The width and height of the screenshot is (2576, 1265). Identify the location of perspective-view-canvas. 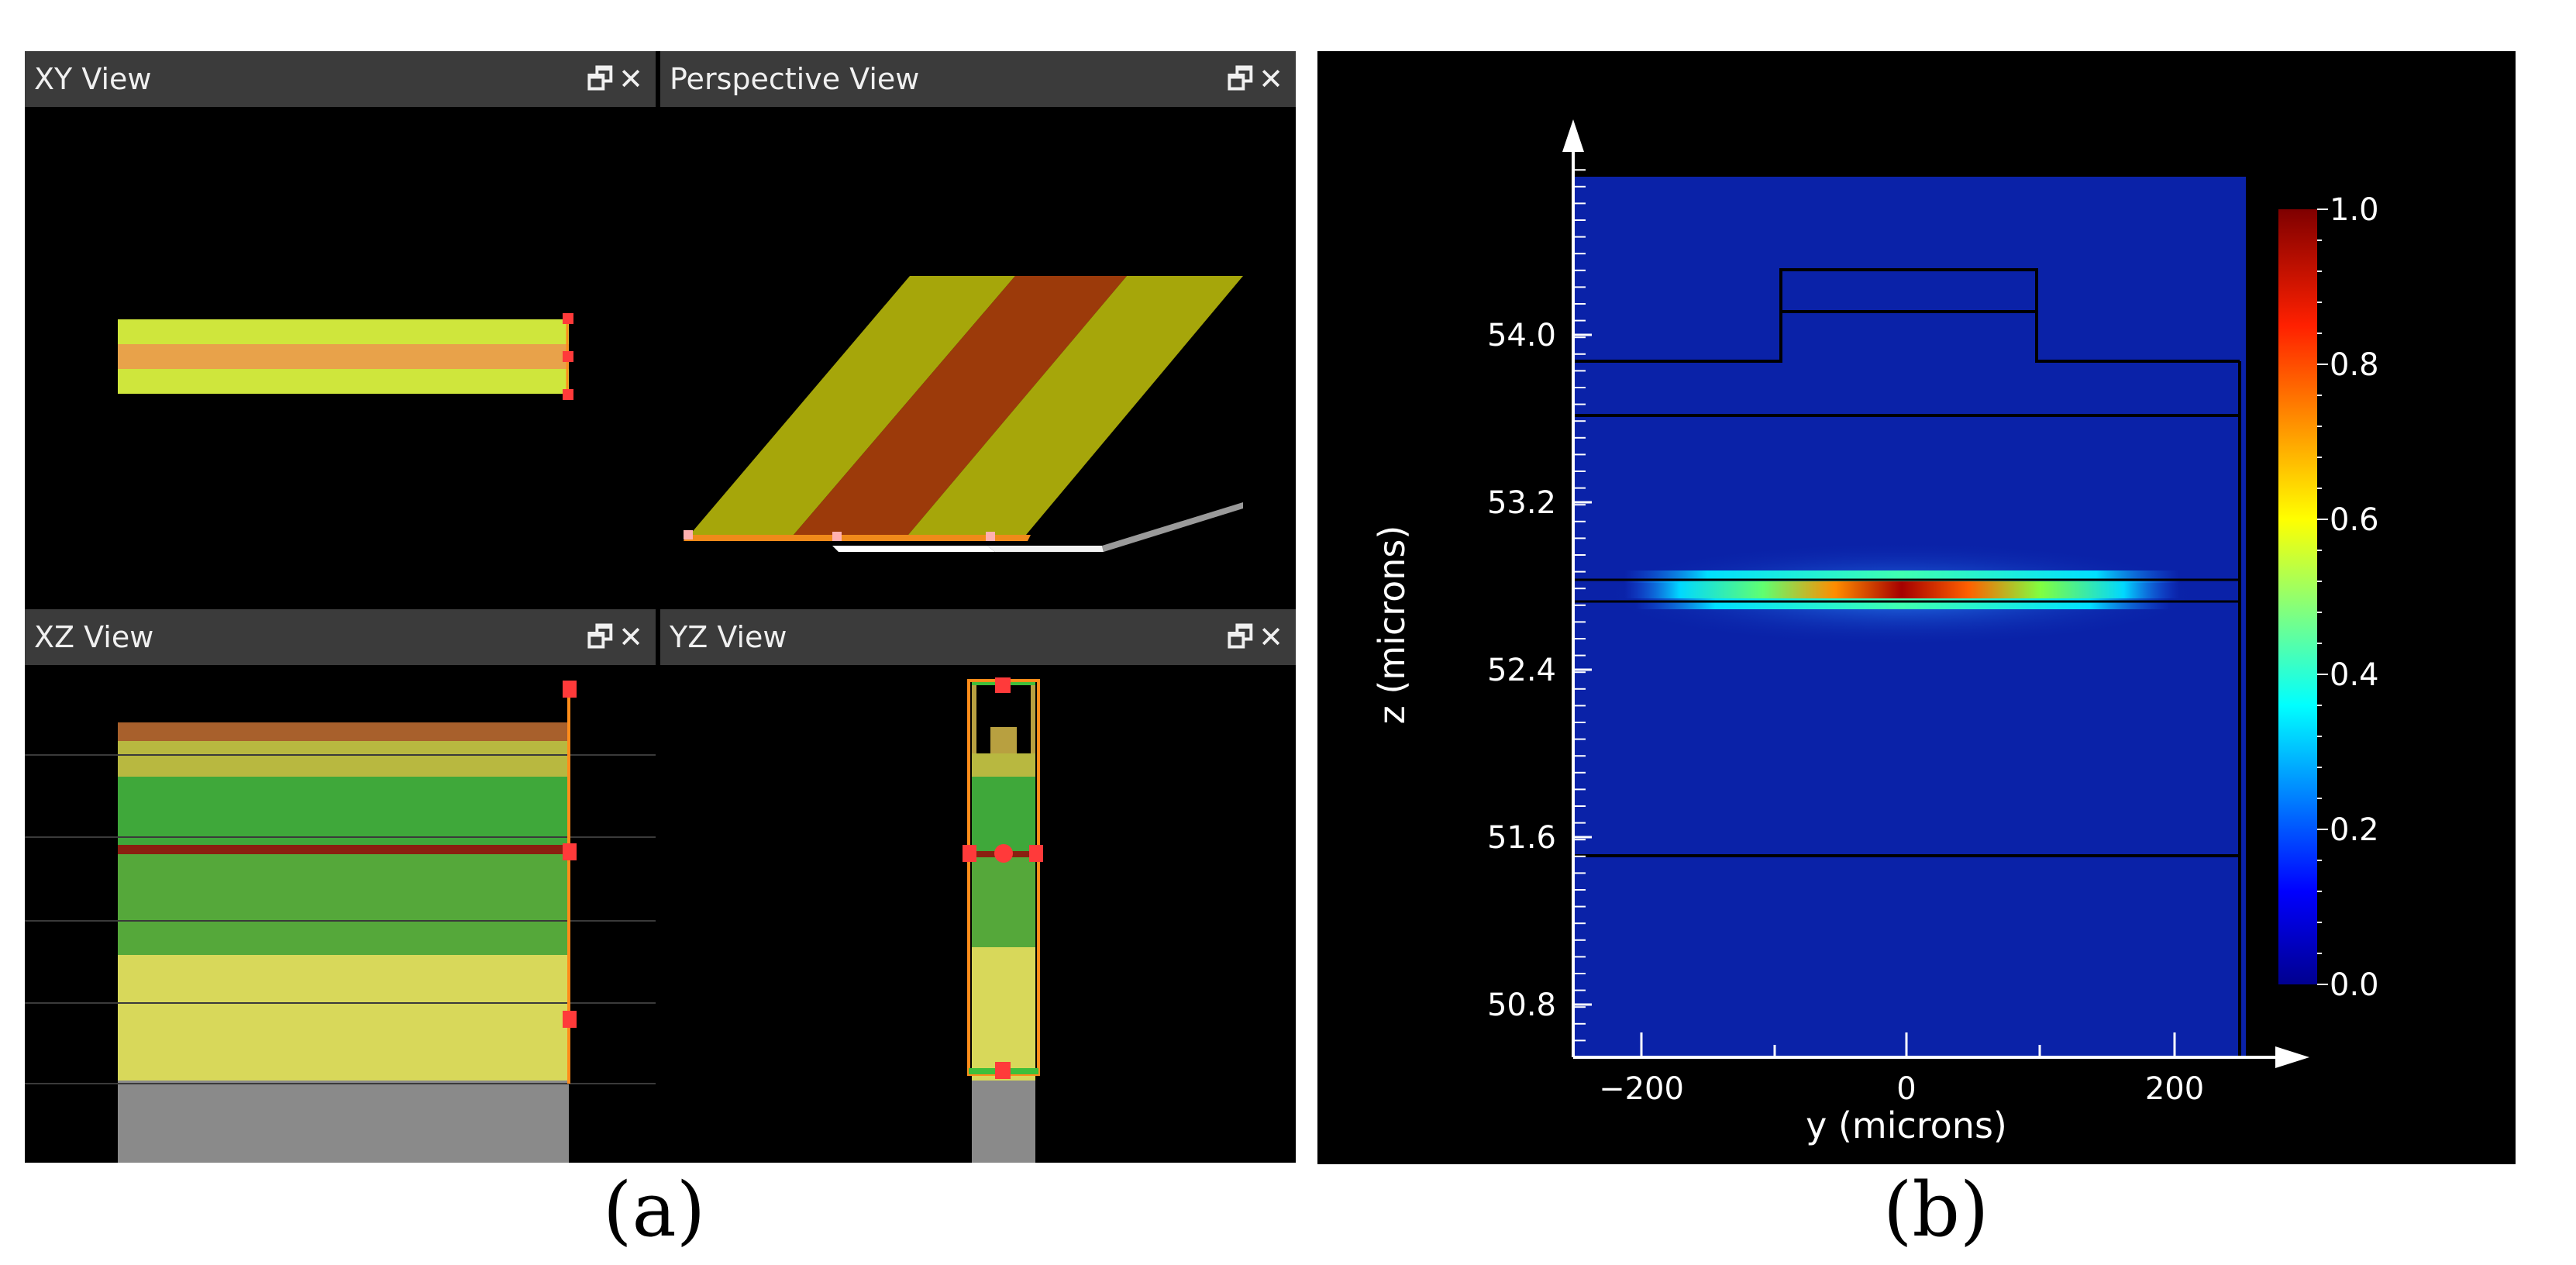
(978, 354).